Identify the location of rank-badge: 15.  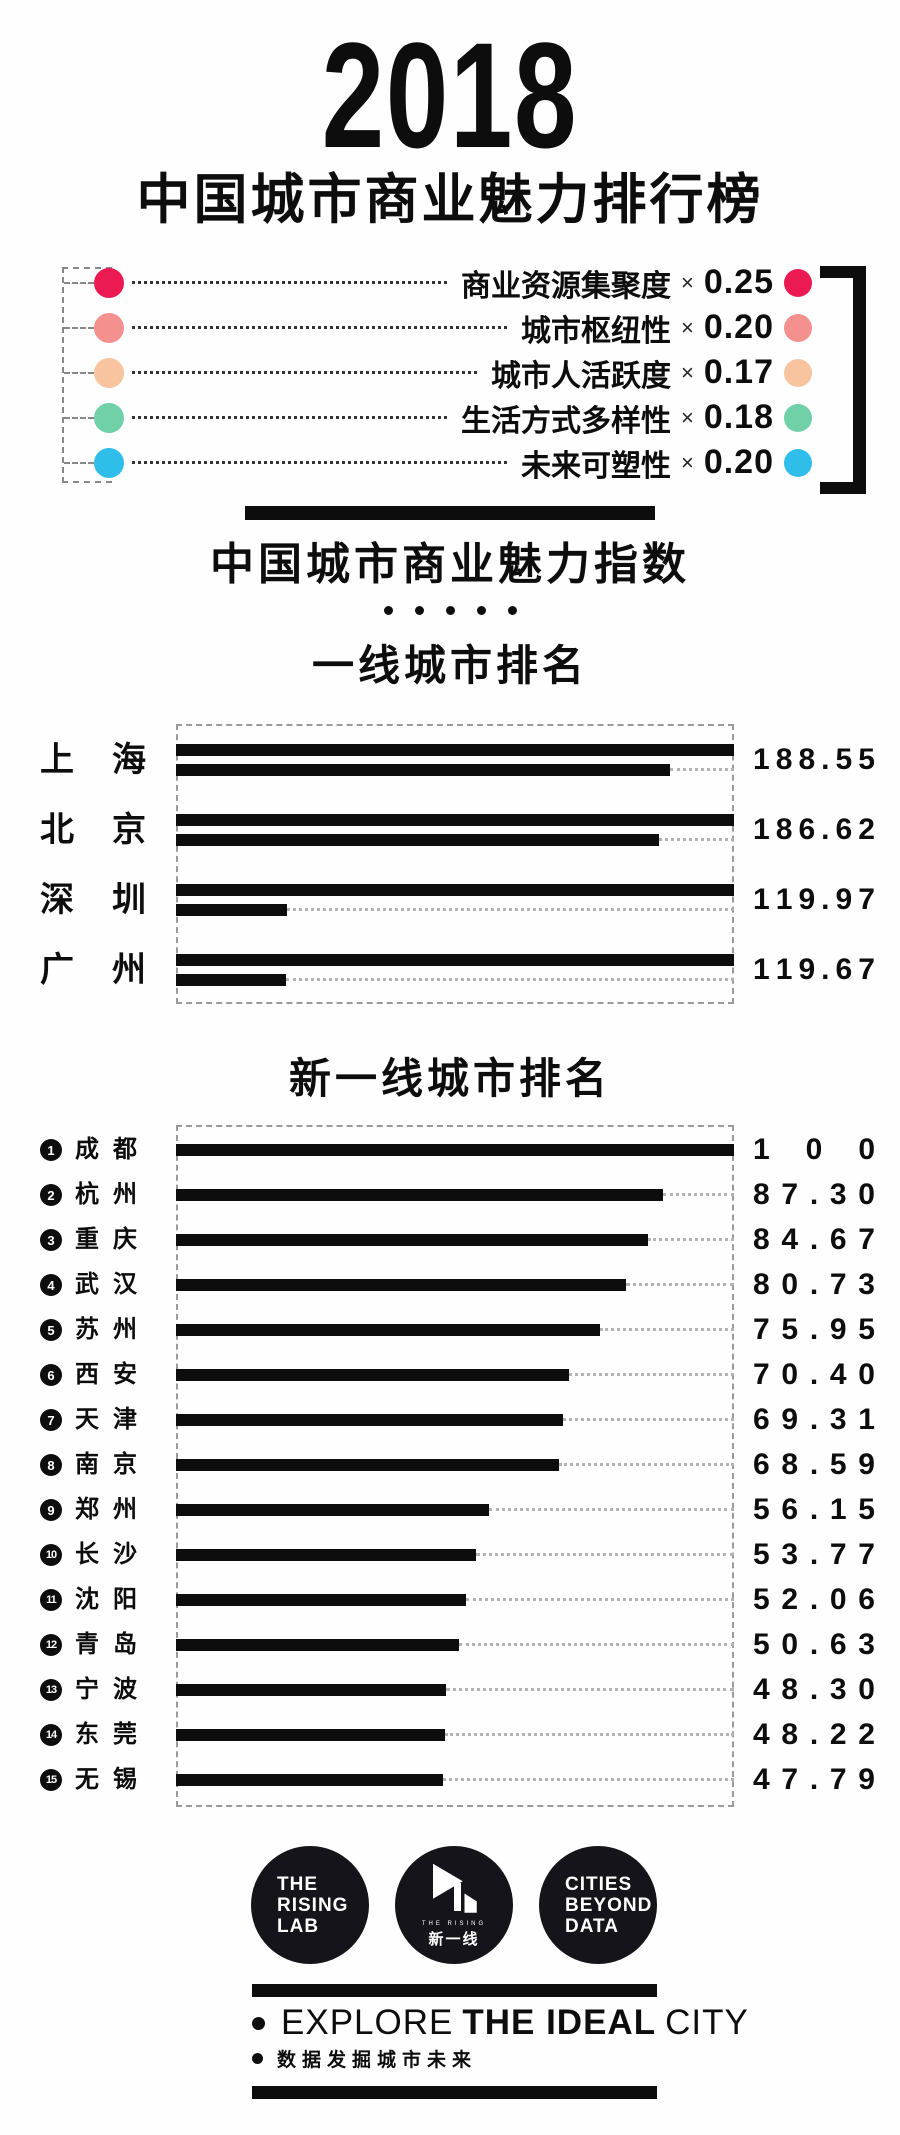
(51, 1780).